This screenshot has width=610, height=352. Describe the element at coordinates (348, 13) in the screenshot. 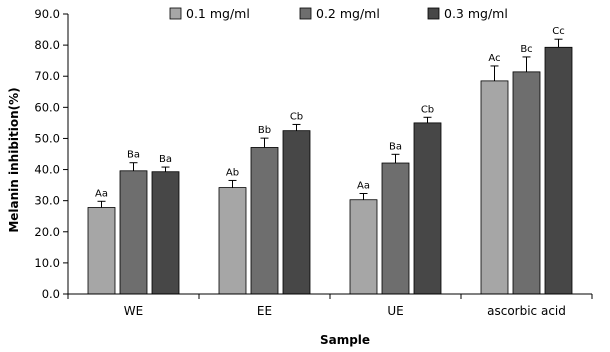

I see `legend-label: 0.2 mg/ml` at that location.